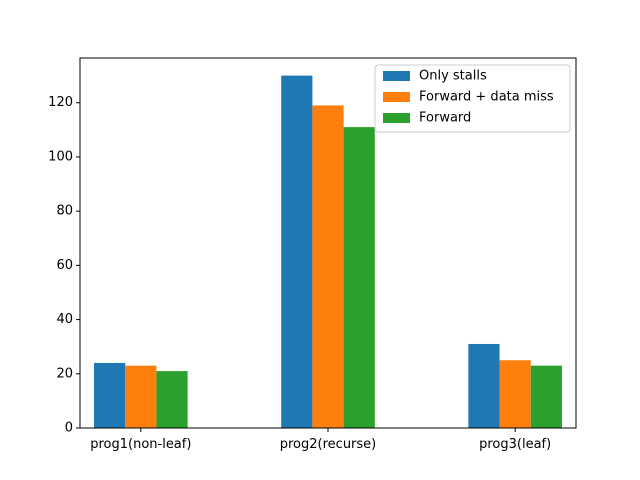  I want to click on y-tick-label: 120, so click(60, 102).